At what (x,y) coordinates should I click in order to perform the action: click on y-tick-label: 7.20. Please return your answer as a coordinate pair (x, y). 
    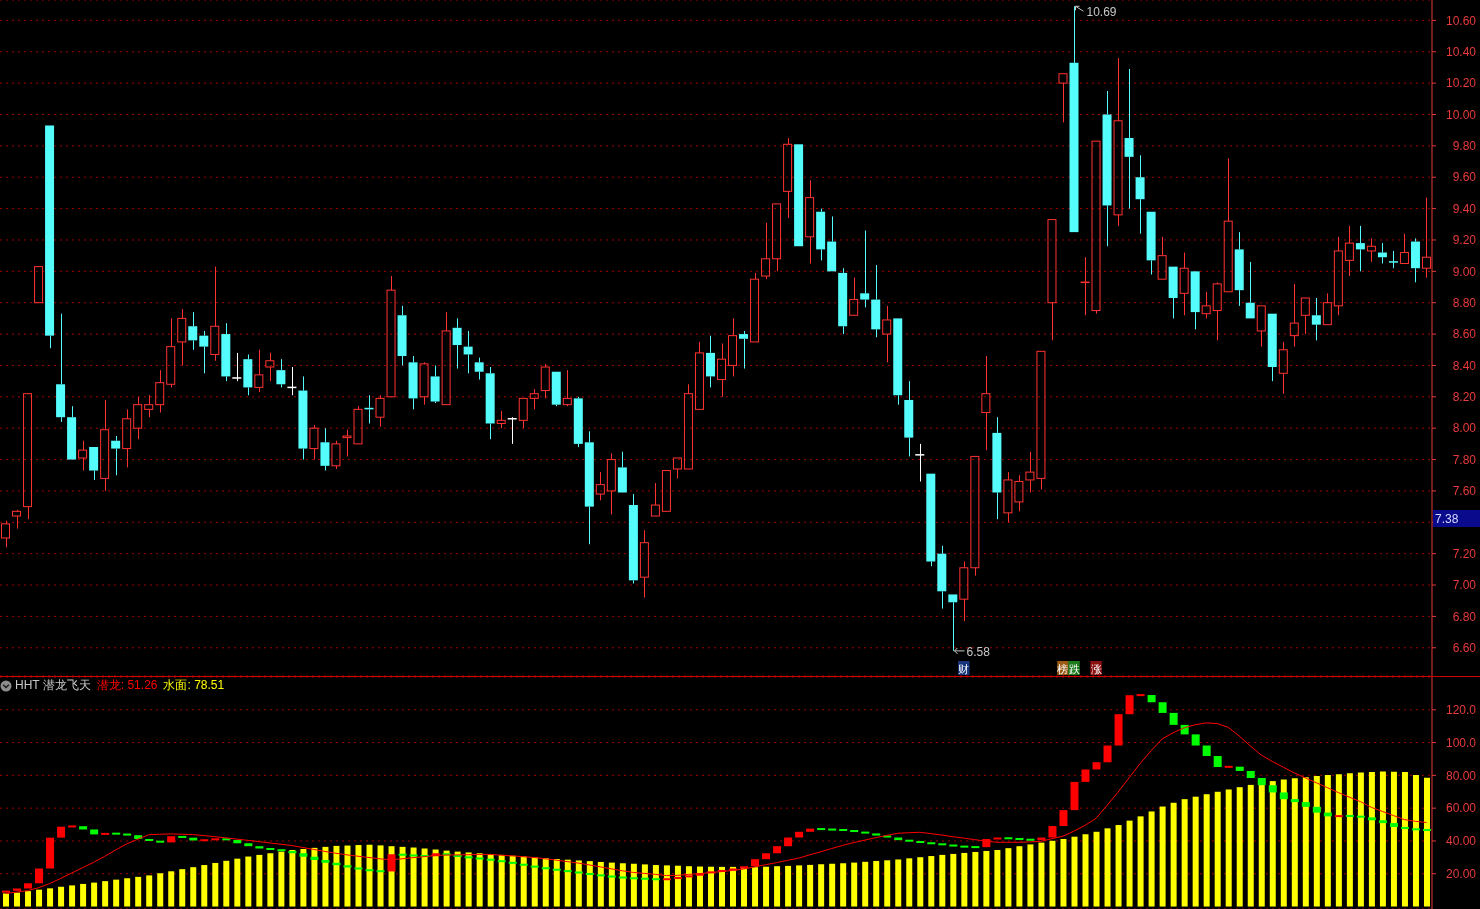
    Looking at the image, I should click on (1464, 553).